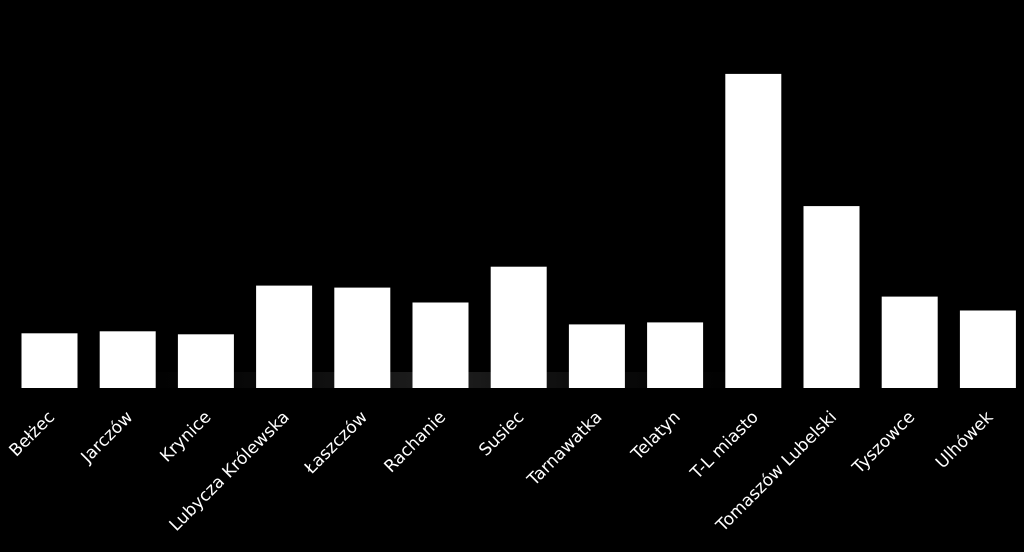 This screenshot has width=1024, height=552. I want to click on x-tick-label: Bełżec, so click(33, 434).